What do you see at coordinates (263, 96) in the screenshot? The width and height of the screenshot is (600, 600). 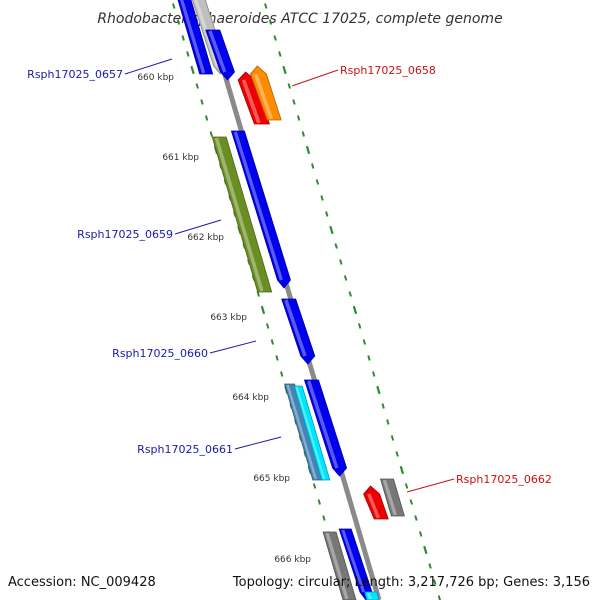 I see `gene-0658-orange-highlight` at bounding box center [263, 96].